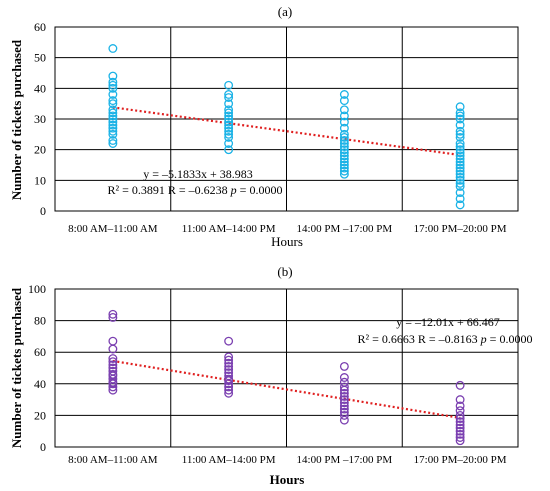 This screenshot has width=550, height=491. I want to click on panel-a-annotation-line1: y = –5.1833x + 38.983, so click(198, 174).